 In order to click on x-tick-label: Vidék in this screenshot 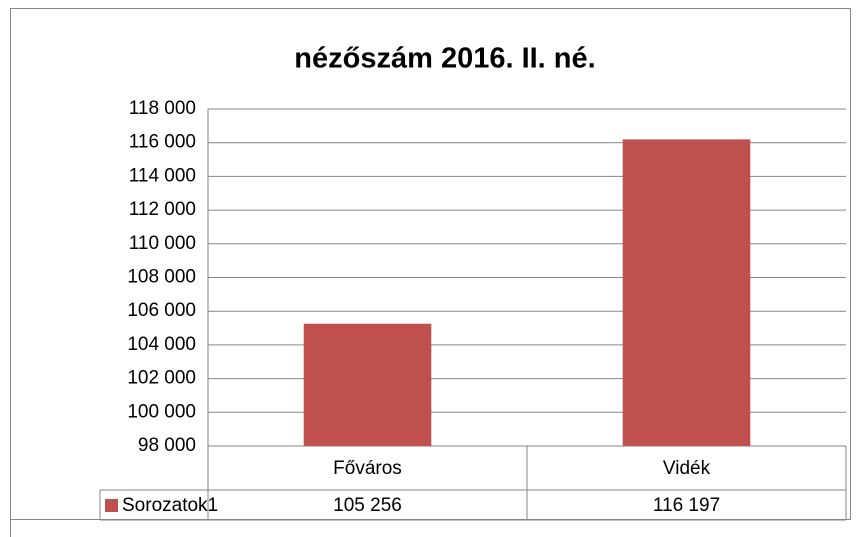, I will do `click(687, 468)`.